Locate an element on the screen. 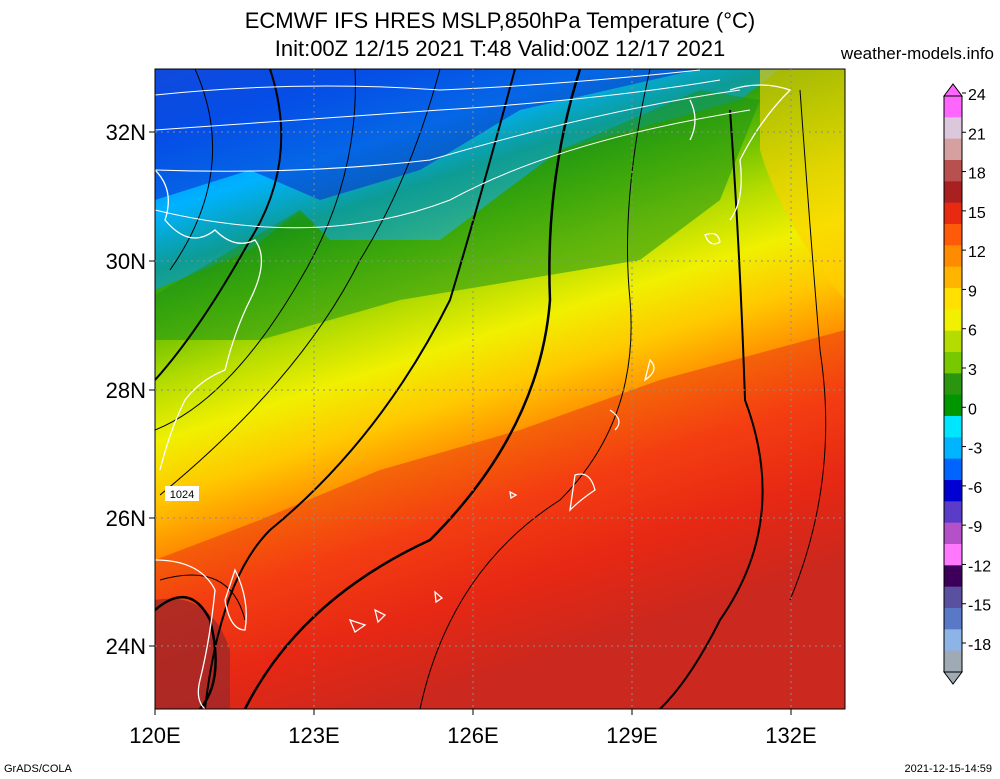 The height and width of the screenshot is (779, 1000). lon-label: 120E is located at coordinates (154, 735).